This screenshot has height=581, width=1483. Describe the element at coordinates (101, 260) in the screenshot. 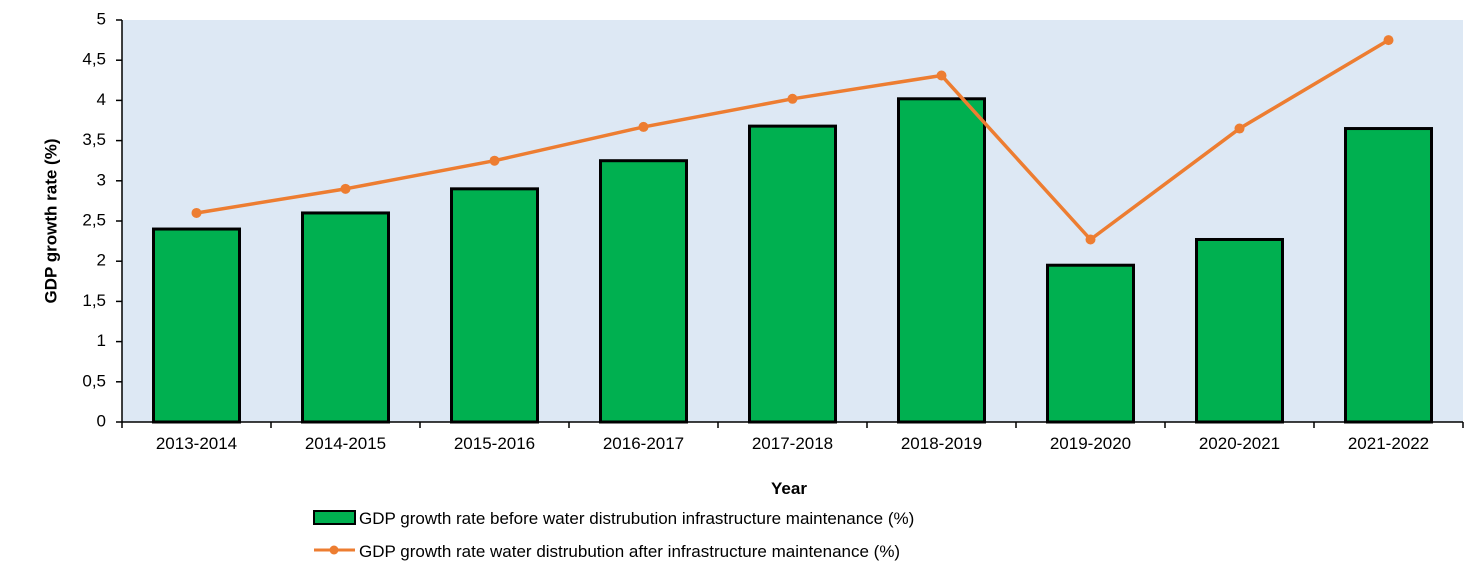

I see `y-tick-label: 2` at that location.